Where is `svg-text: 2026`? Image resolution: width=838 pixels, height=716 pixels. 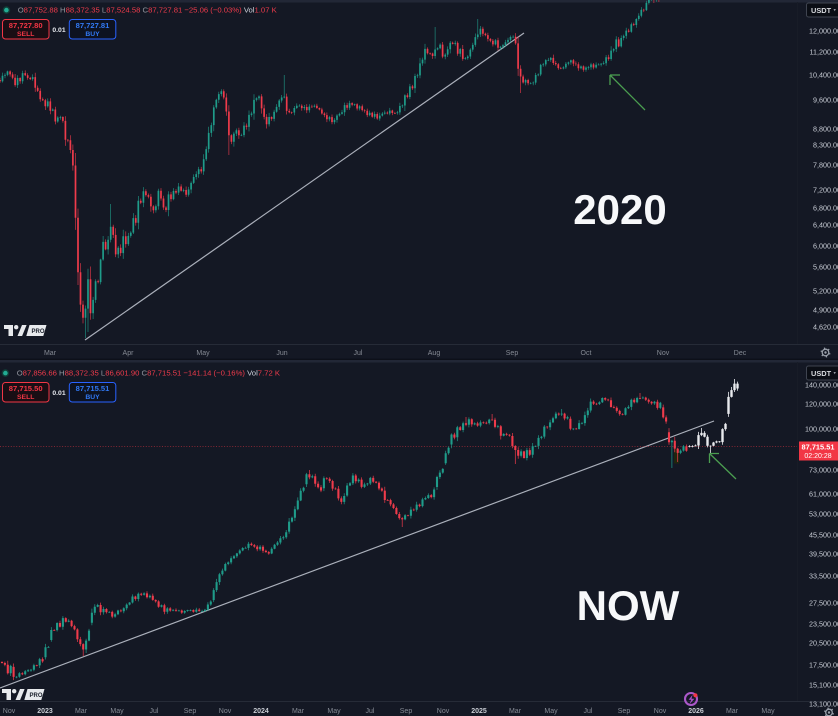 svg-text: 2026 is located at coordinates (696, 711).